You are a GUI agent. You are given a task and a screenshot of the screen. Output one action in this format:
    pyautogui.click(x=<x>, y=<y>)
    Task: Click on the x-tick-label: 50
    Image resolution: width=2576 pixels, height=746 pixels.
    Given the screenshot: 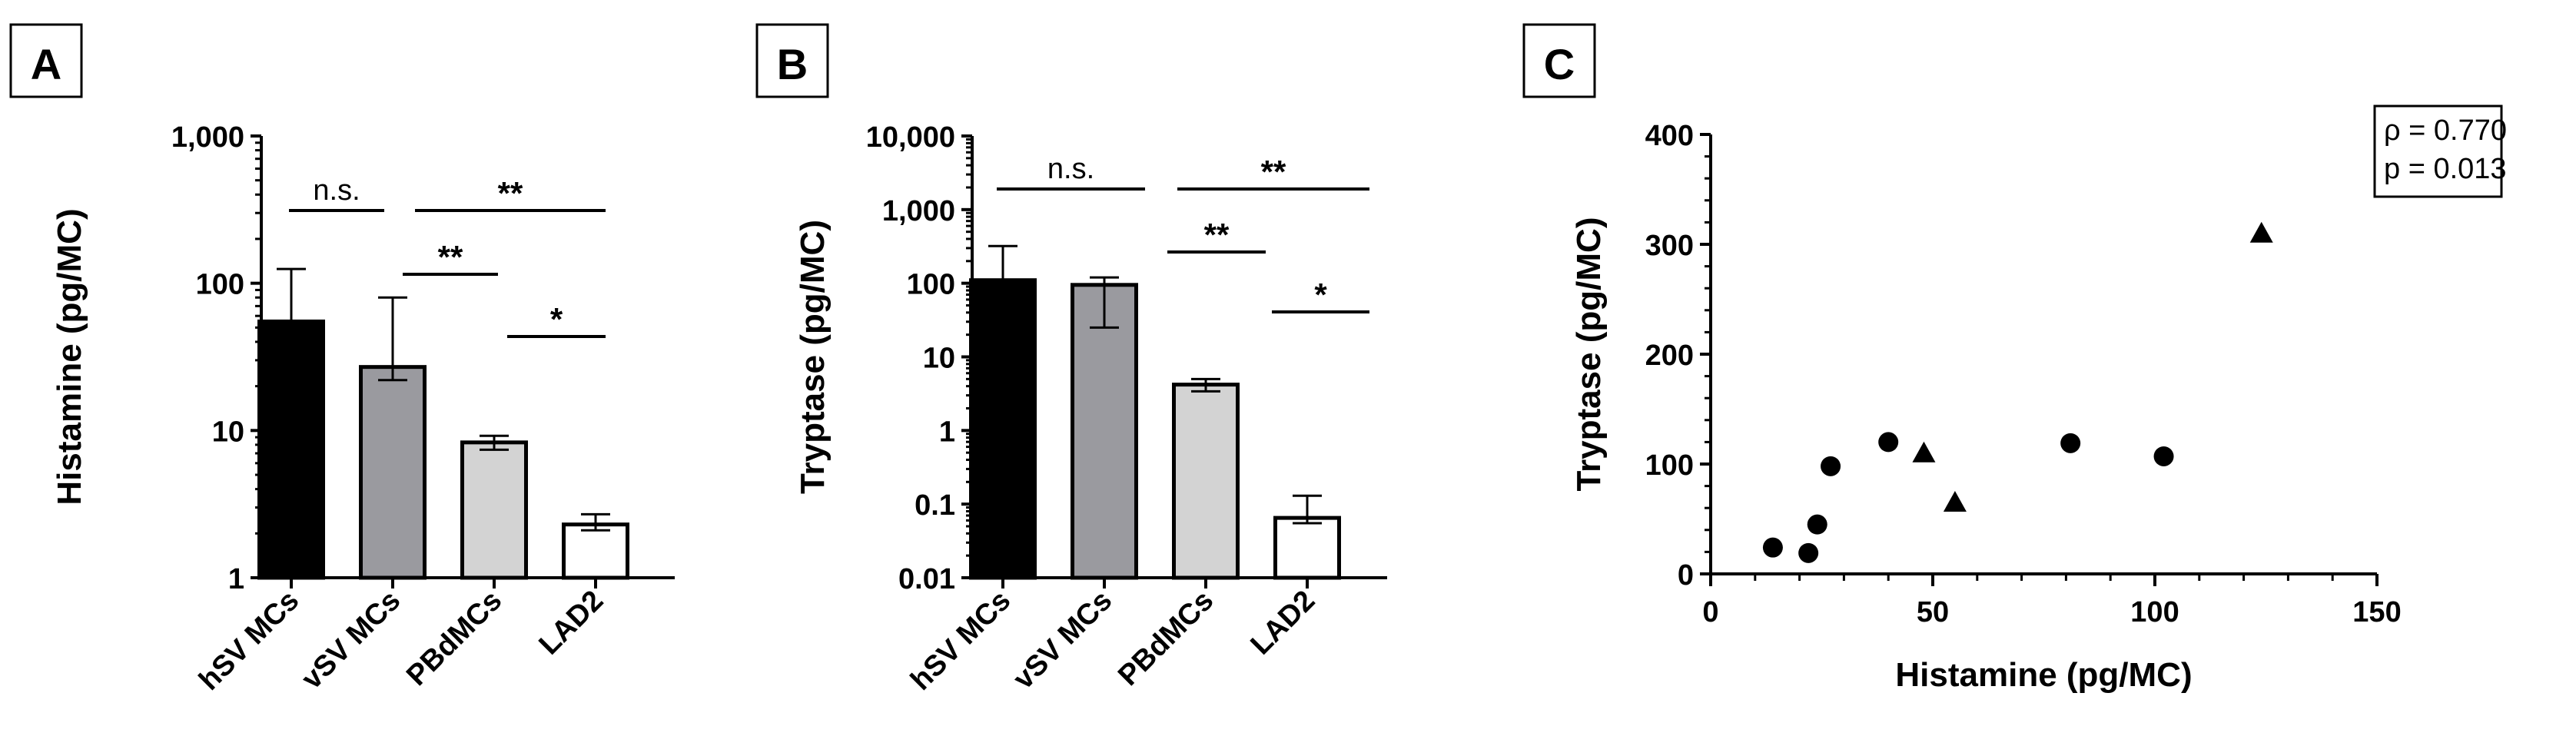 What is the action you would take?
    pyautogui.click(x=1933, y=612)
    